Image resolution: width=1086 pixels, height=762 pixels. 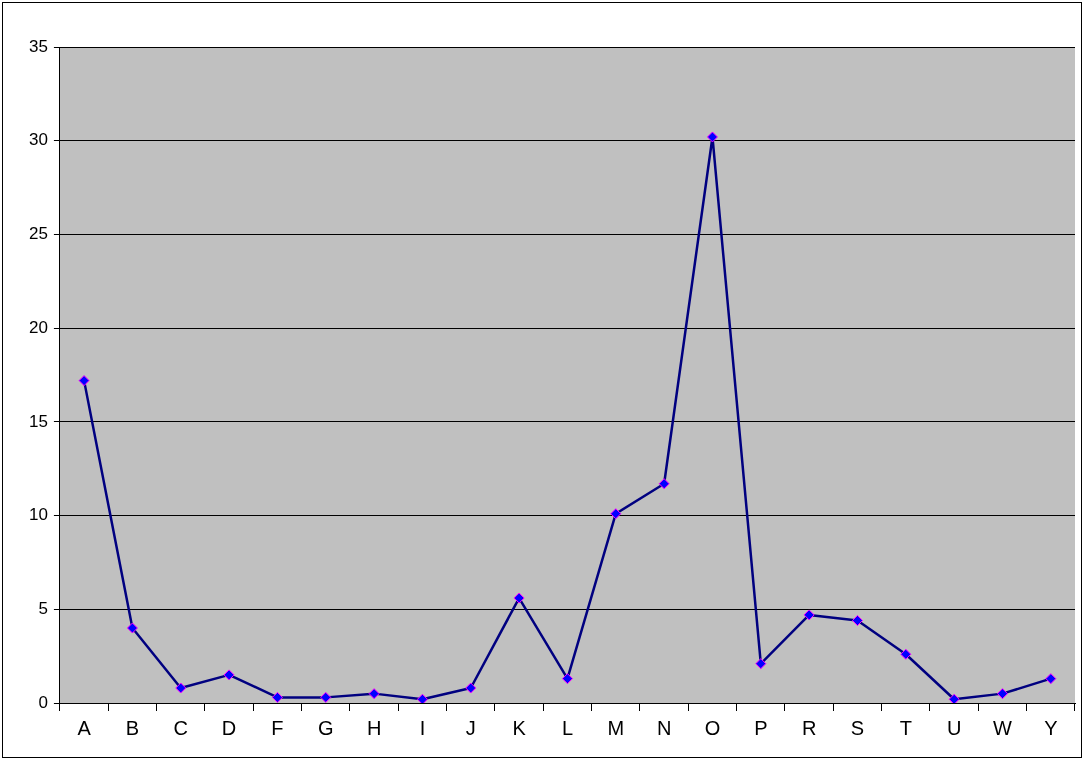 I want to click on x-tick-label: H, so click(x=374, y=727).